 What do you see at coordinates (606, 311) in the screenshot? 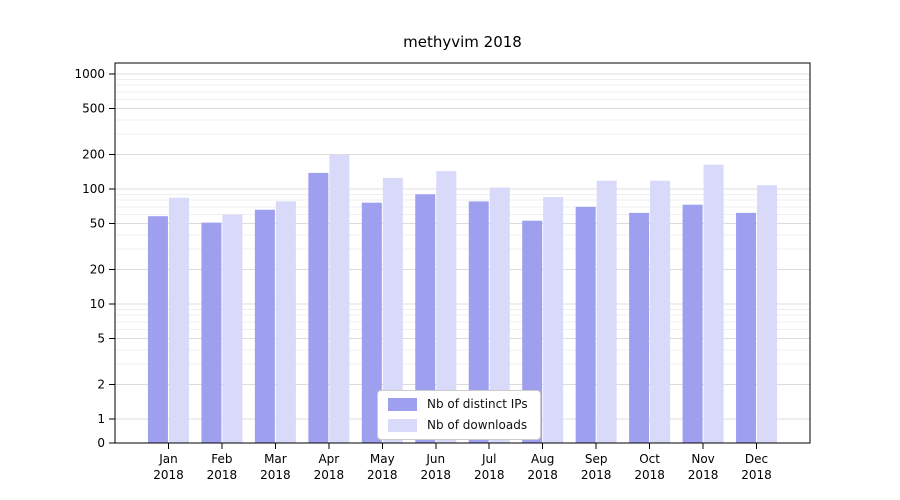
I see `bar-downloads-sep` at bounding box center [606, 311].